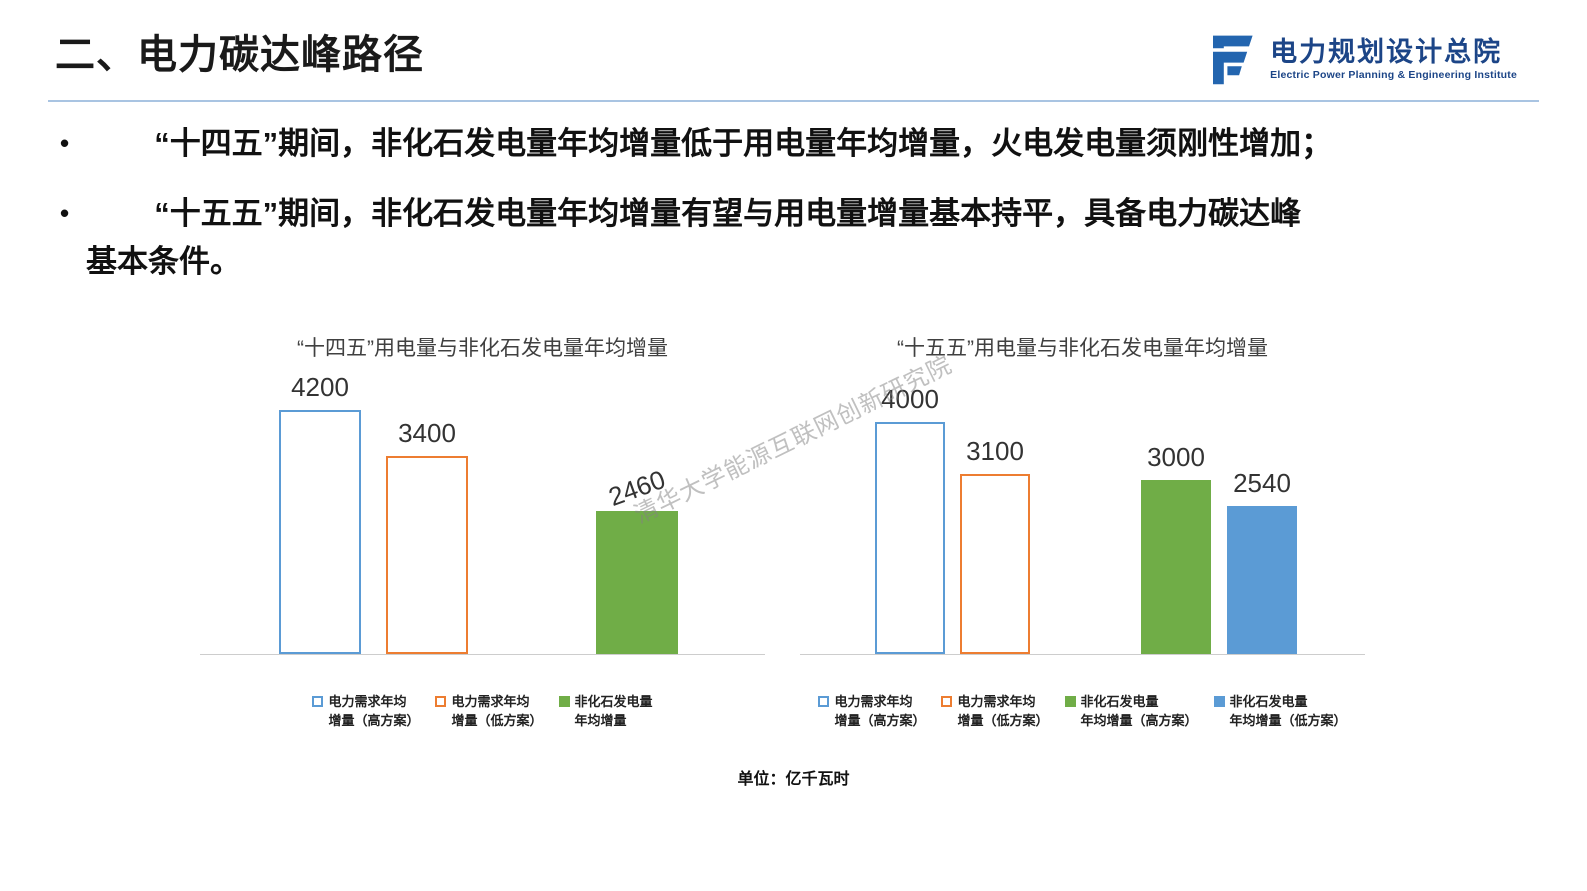 This screenshot has width=1587, height=891. Describe the element at coordinates (637, 582) in the screenshot. I see `bar-非化石发电量年均增量` at that location.